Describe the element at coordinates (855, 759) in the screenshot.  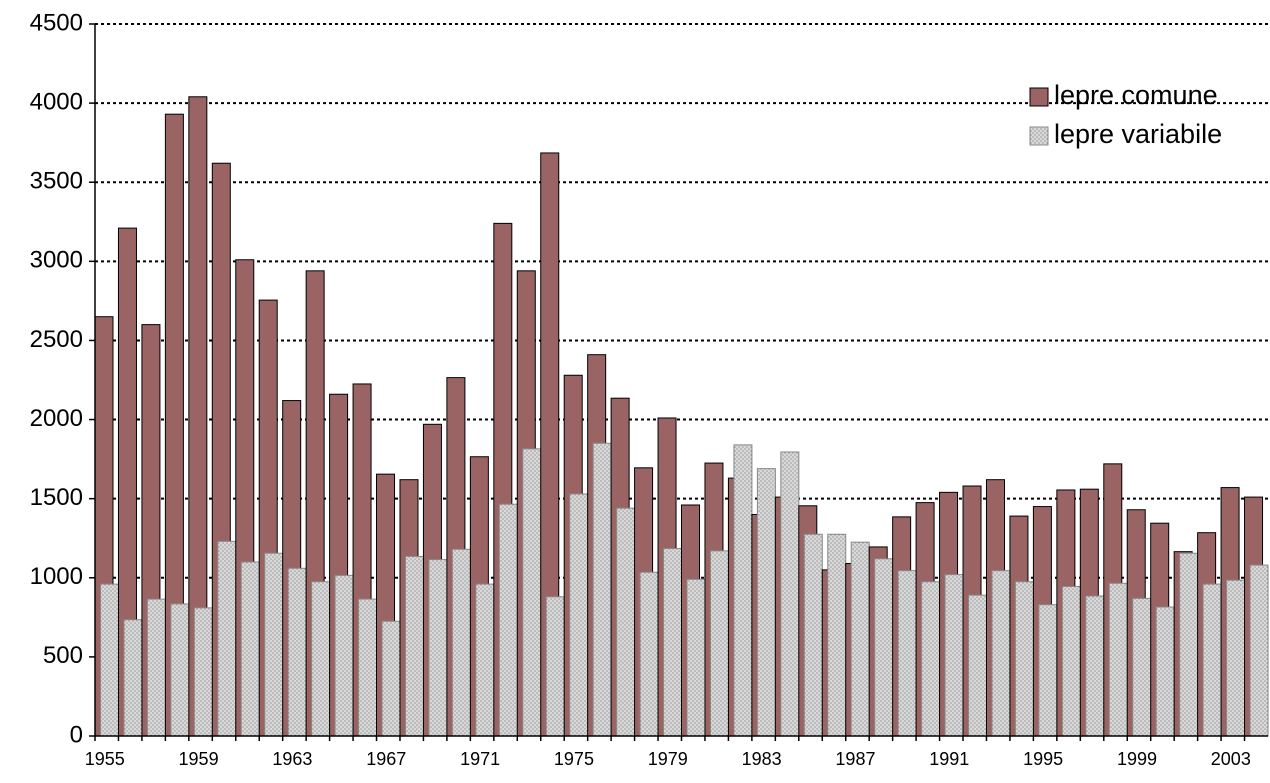
I see `x-tick-label: 1987` at that location.